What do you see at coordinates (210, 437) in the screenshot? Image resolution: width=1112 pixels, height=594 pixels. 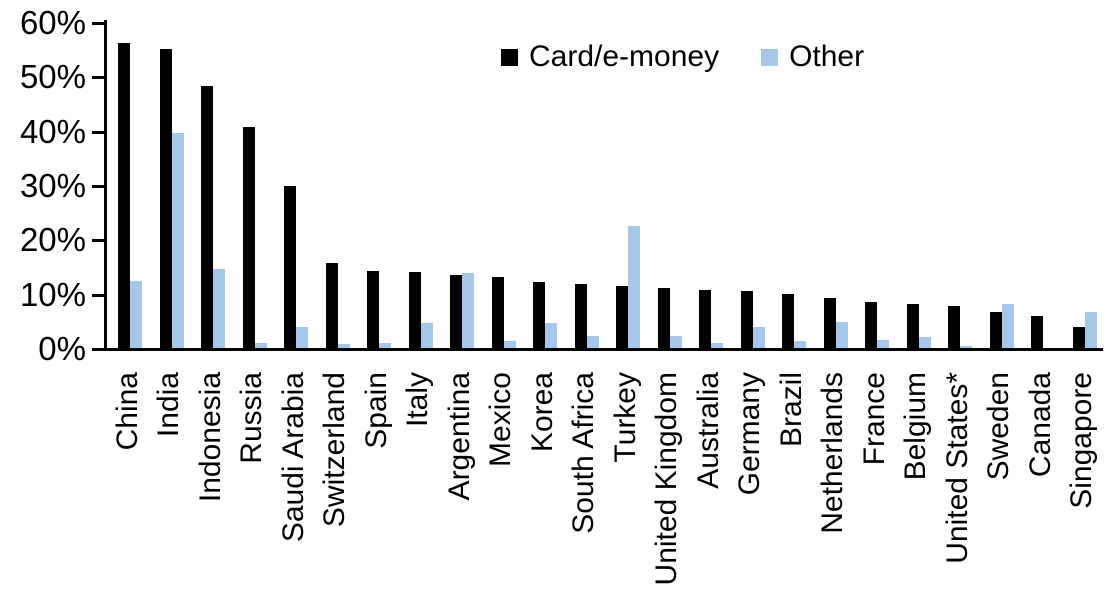 I see `x-axis-category-label: Indonesia` at bounding box center [210, 437].